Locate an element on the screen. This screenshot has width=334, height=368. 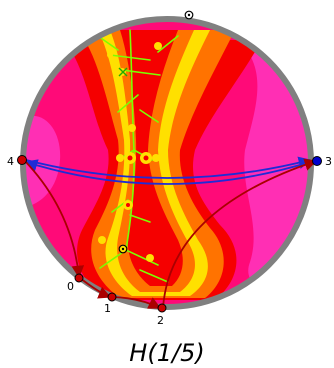
interior-marker is located at coordinates (123, 249).